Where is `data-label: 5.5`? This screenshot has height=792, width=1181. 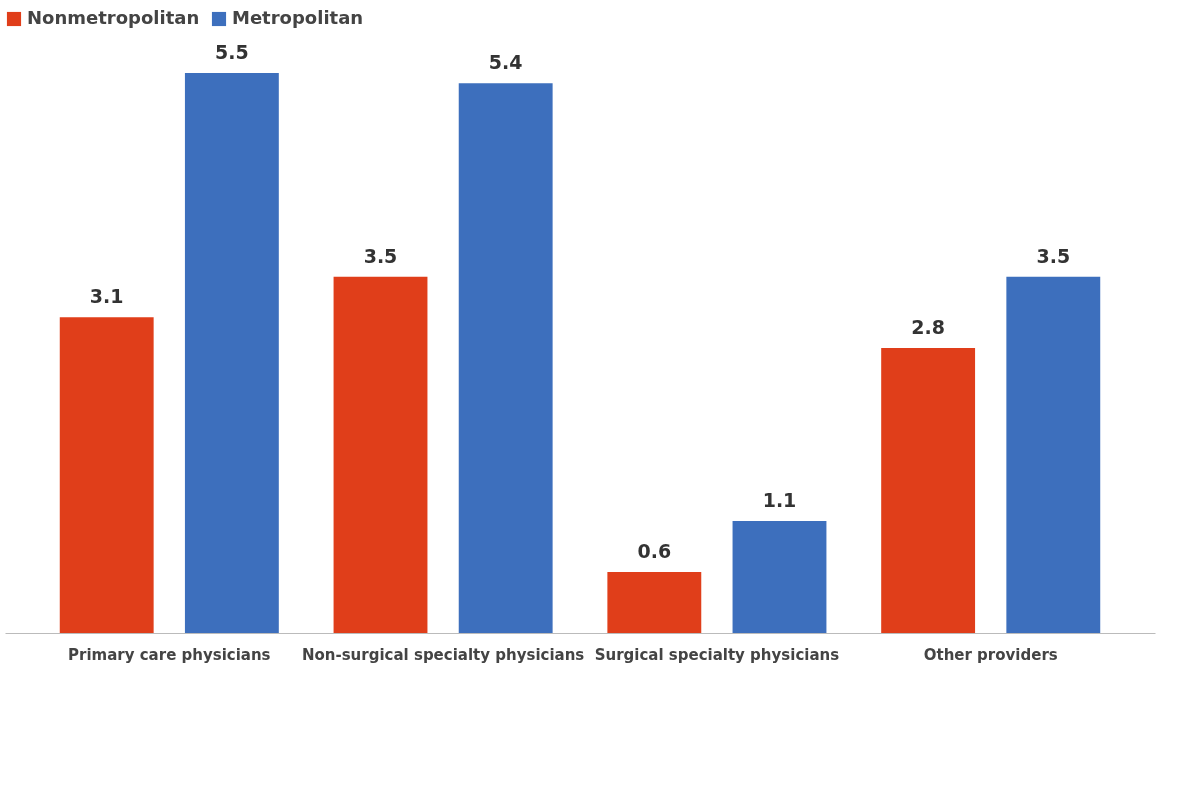
data-label: 5.5 is located at coordinates (232, 52).